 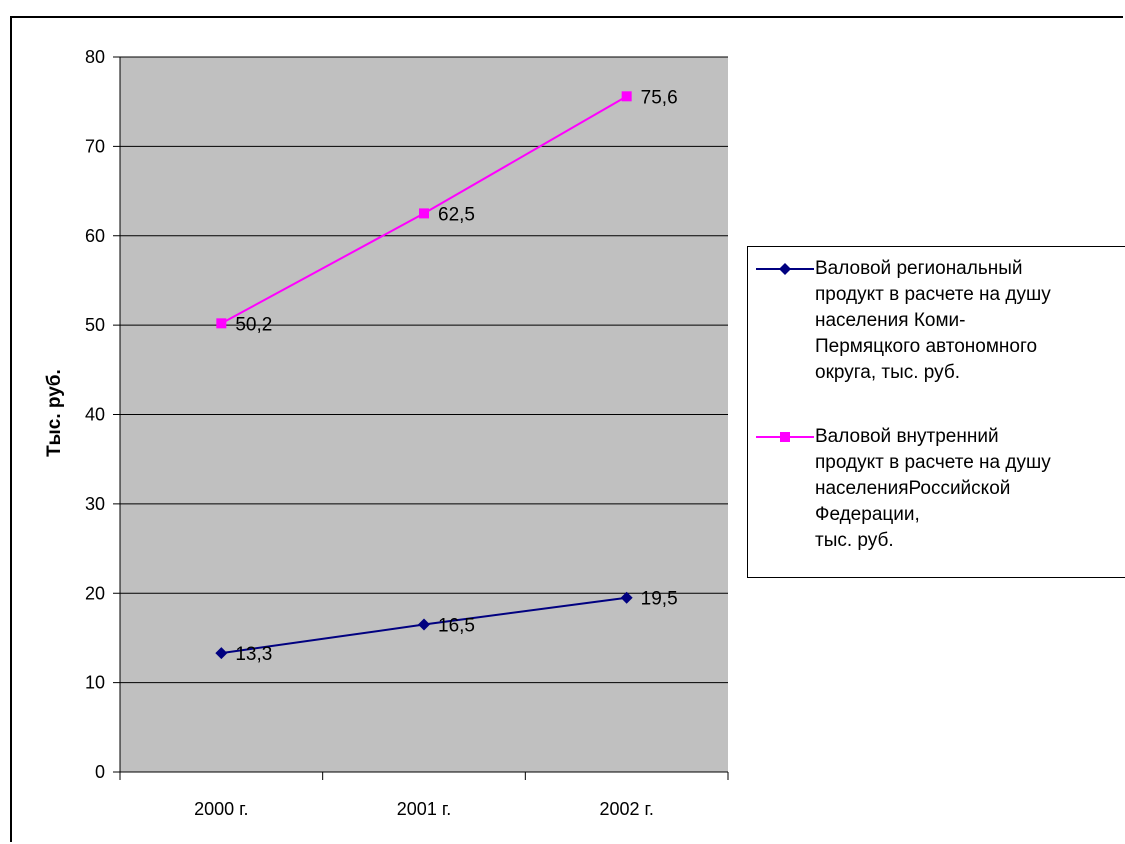 What do you see at coordinates (95, 325) in the screenshot?
I see `y-tick-label: 50` at bounding box center [95, 325].